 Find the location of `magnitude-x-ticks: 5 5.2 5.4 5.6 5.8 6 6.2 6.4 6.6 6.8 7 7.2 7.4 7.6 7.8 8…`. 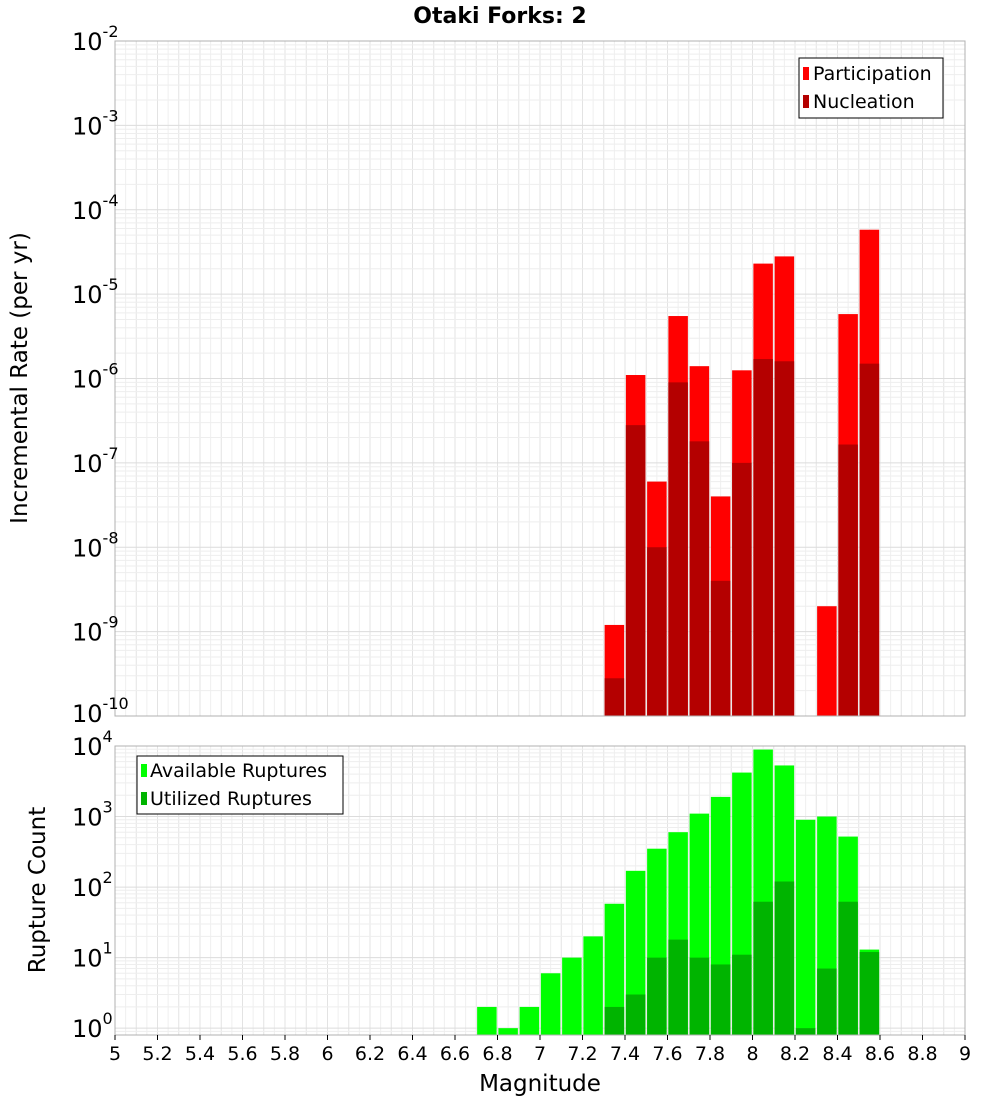

magnitude-x-ticks: 5 5.2 5.4 5.6 5.8 6 6.2 6.4 6.6 6.8 7 7.2 7.4 7.6 7.8 8… is located at coordinates (540, 1050).